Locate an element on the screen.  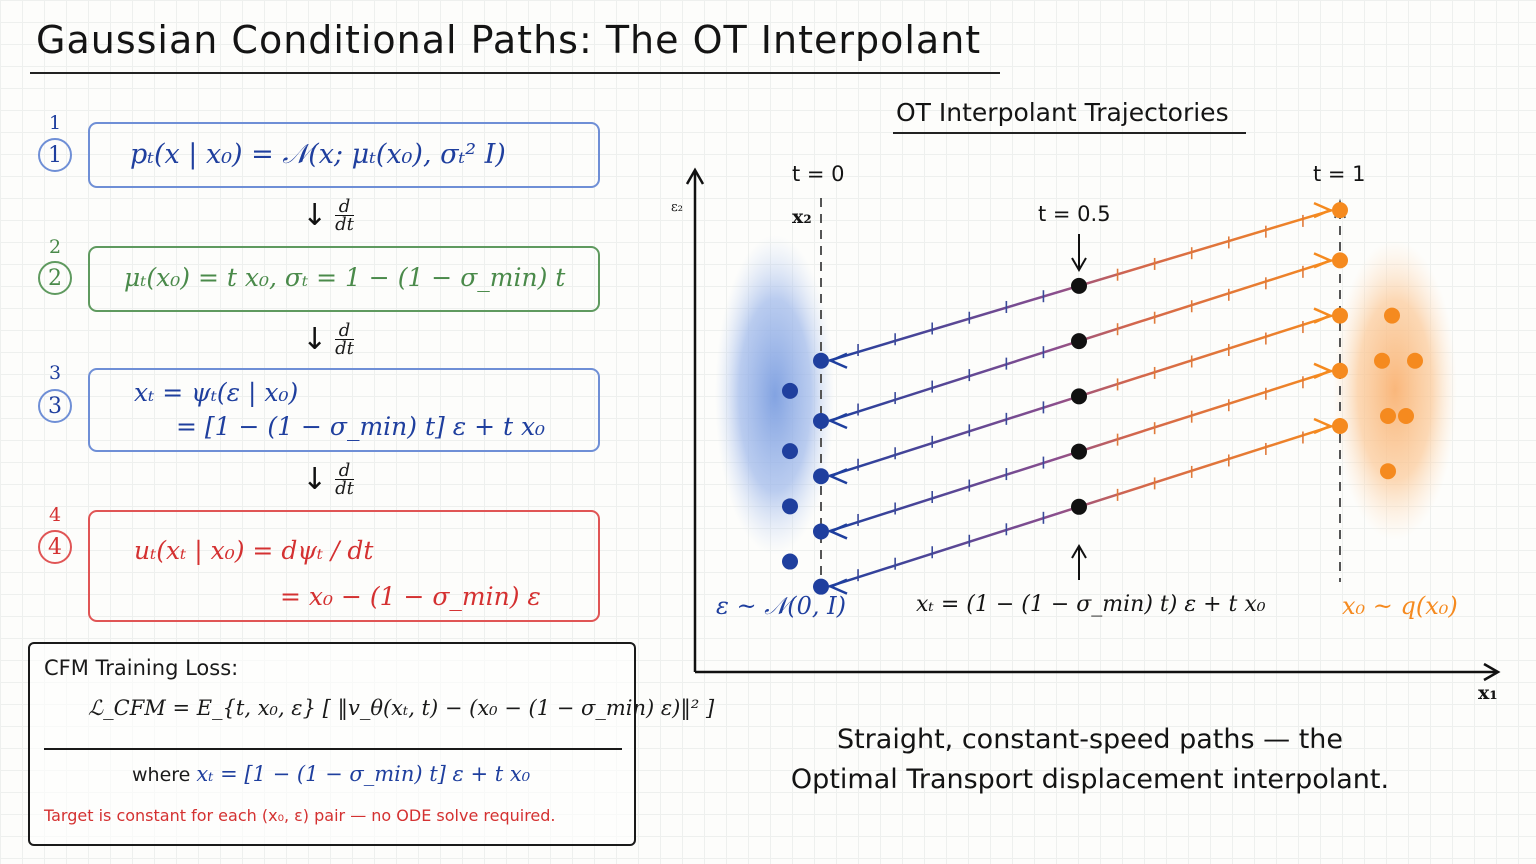
derivative-arrow-1: ↓ d dt is located at coordinates (328, 216).